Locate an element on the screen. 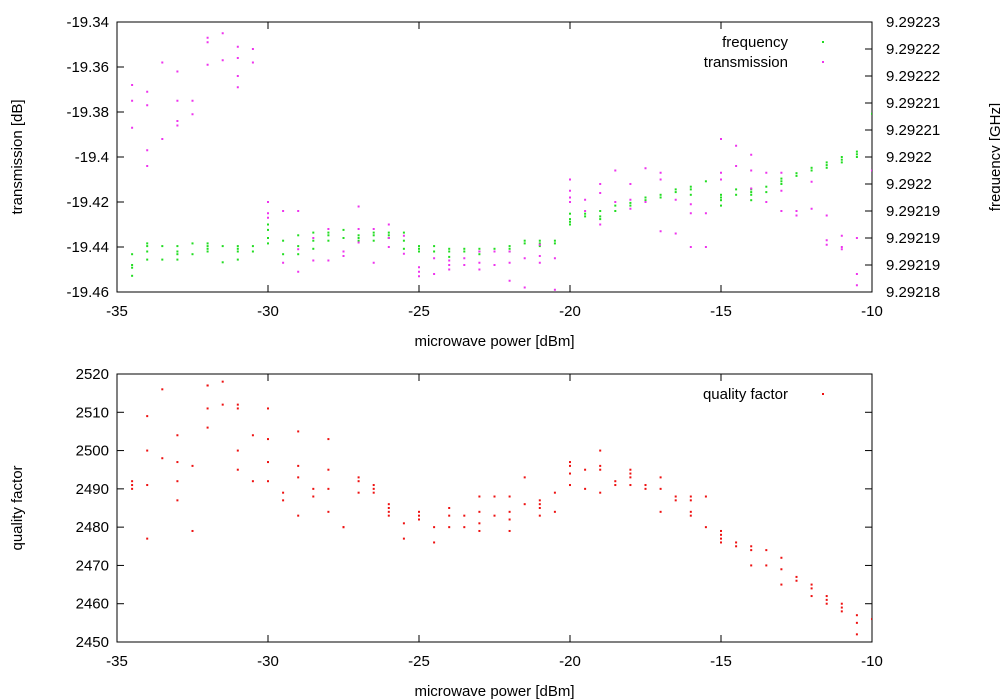 The width and height of the screenshot is (1000, 700). y-tick-label: 2480 is located at coordinates (92, 527).